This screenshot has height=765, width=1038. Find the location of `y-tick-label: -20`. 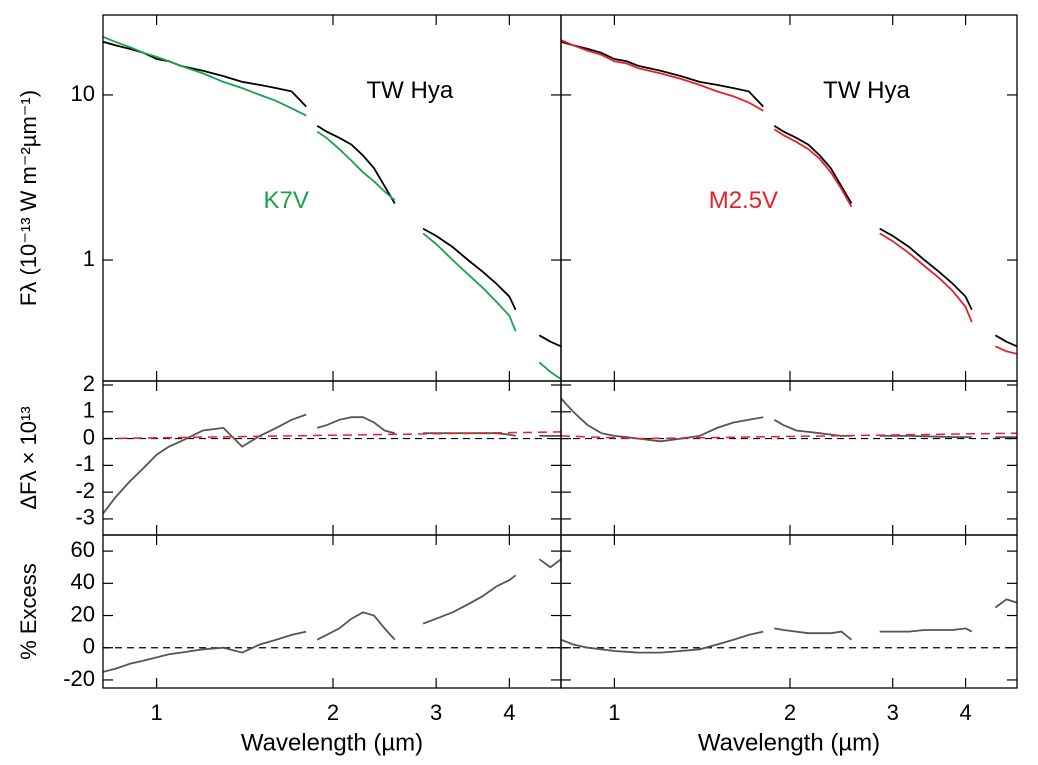

y-tick-label: -20 is located at coordinates (79, 678).